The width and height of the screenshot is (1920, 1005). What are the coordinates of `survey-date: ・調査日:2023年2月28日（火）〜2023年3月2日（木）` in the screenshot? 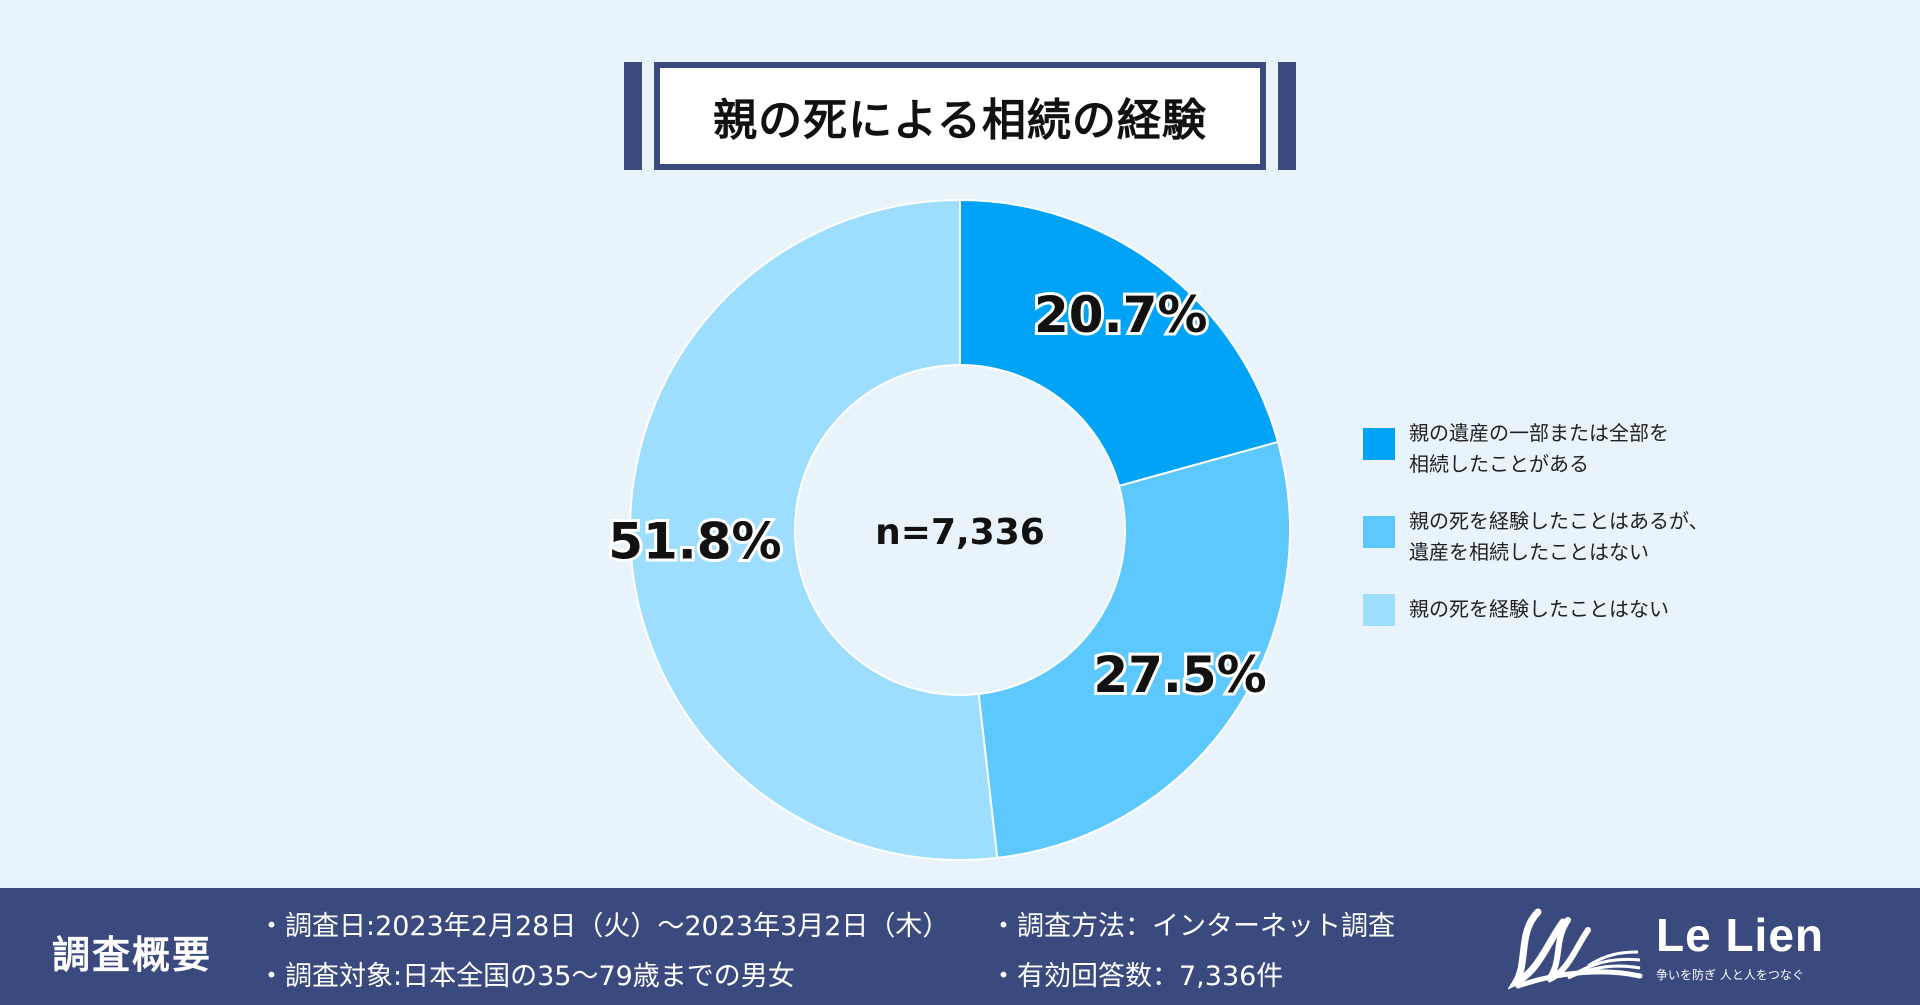 It's located at (604, 926).